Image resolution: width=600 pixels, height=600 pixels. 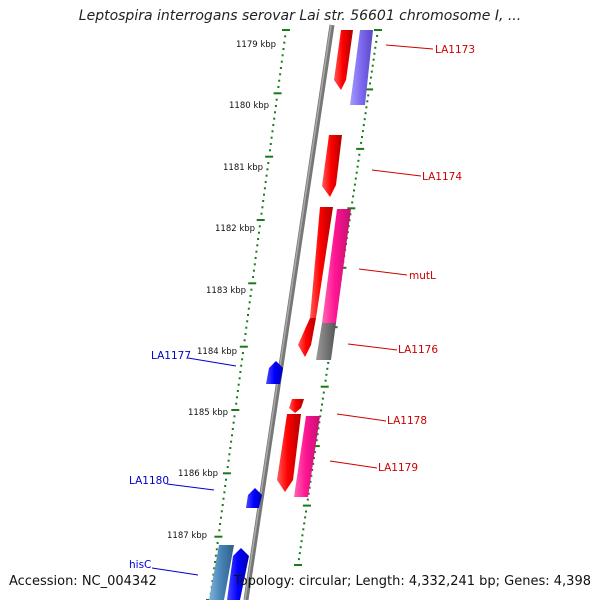 I want to click on cds-magenta-LA1179, so click(x=307, y=456).